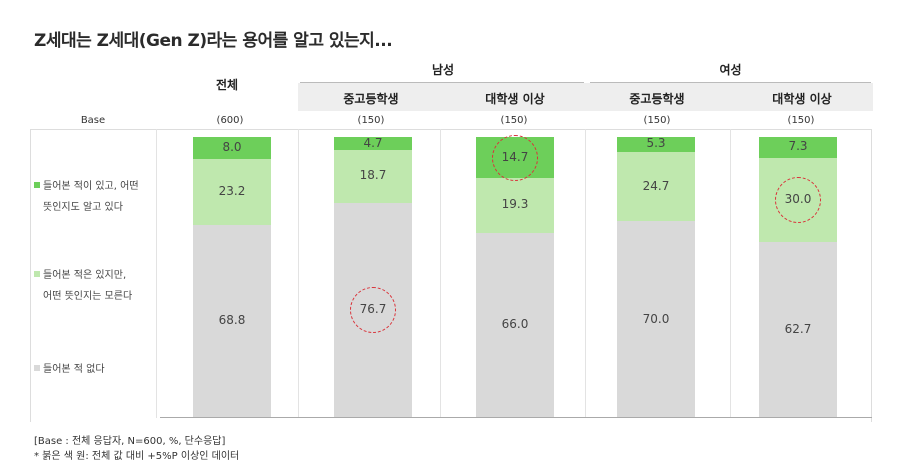 The width and height of the screenshot is (900, 463). I want to click on data-label: 62.7, so click(798, 328).